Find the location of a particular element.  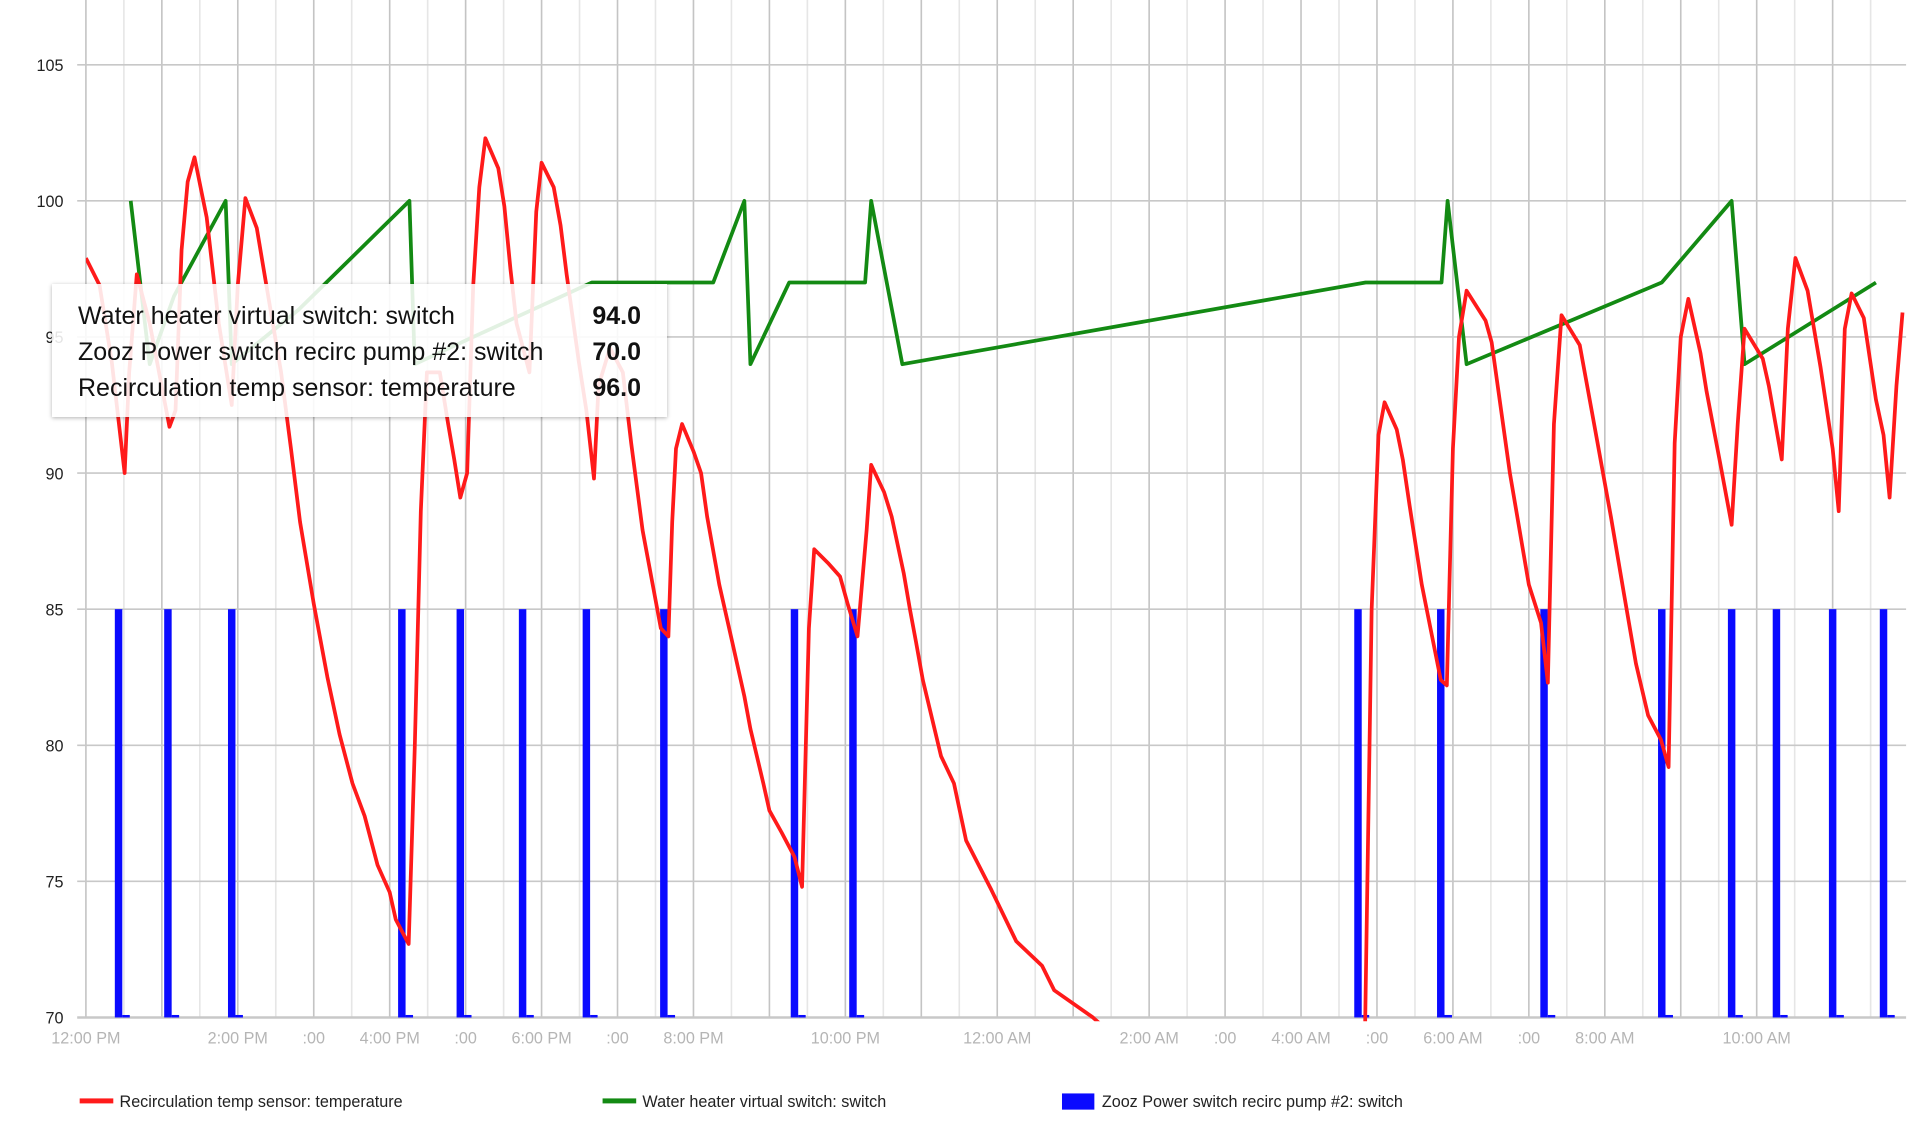

y-tick-label: 75 is located at coordinates (54, 883).